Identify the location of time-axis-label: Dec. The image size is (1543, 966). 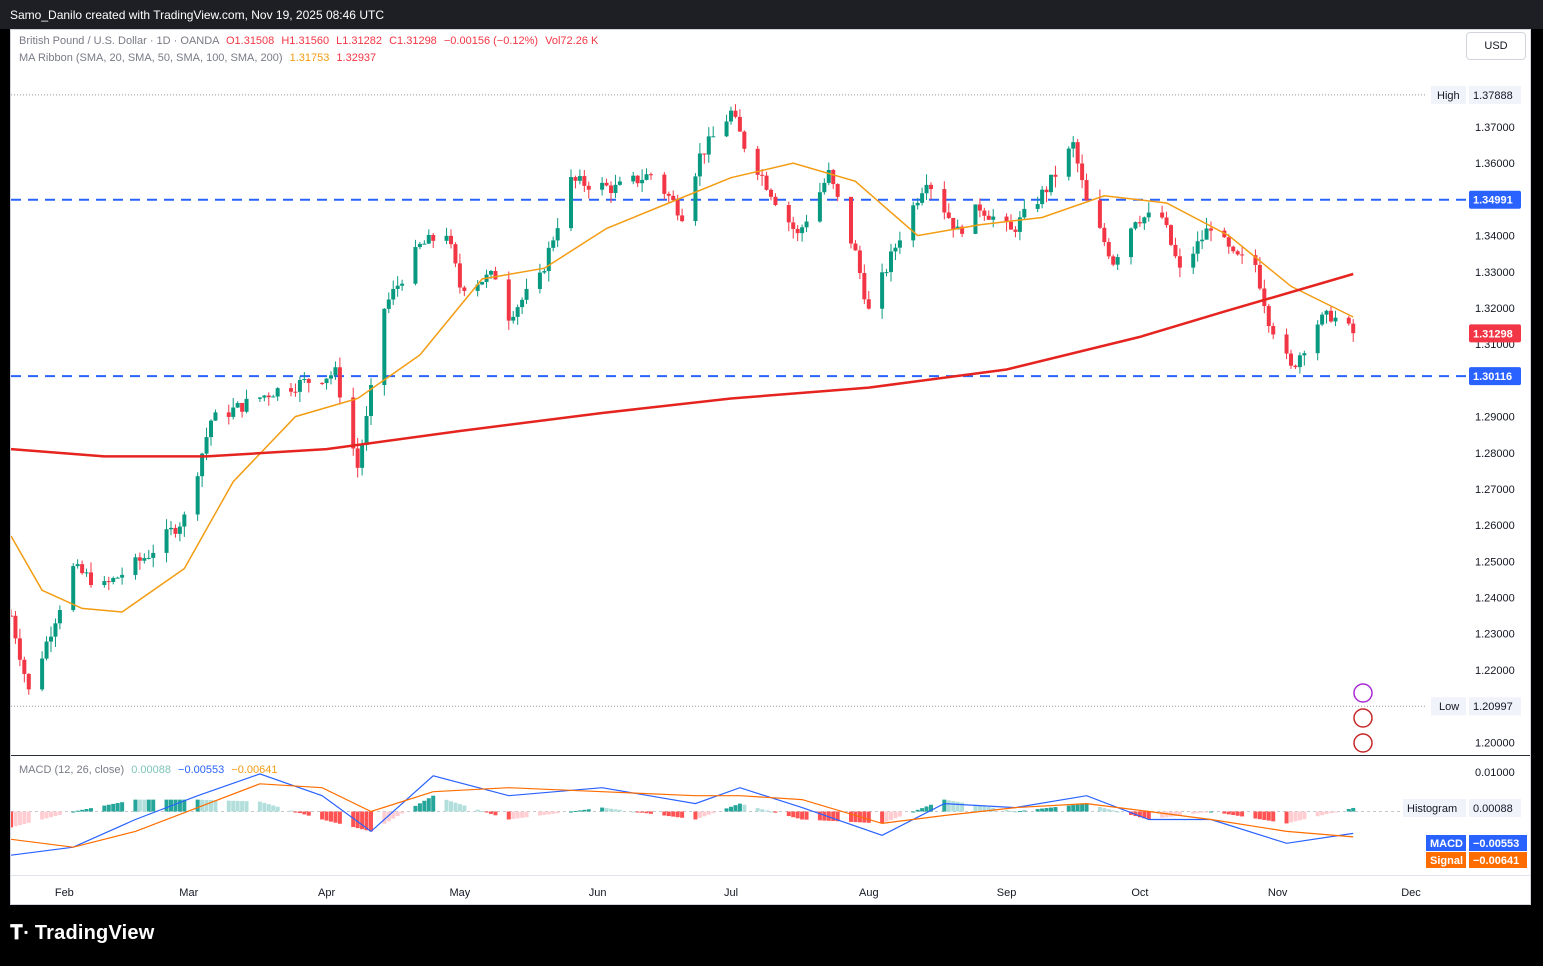
(1411, 893).